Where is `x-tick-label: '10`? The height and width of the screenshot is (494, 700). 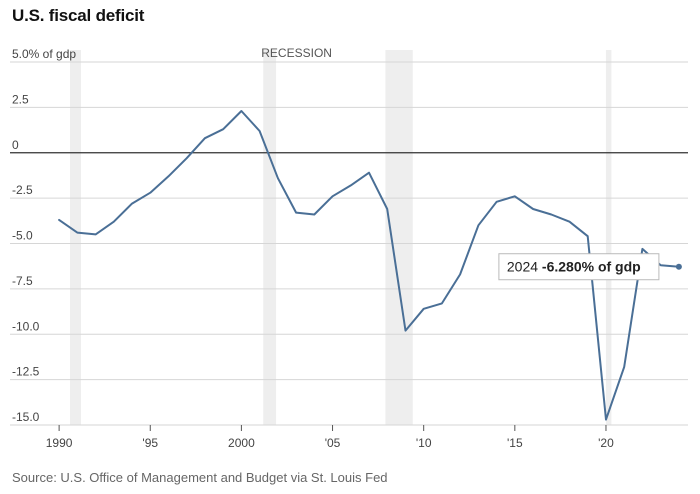 x-tick-label: '10 is located at coordinates (424, 443).